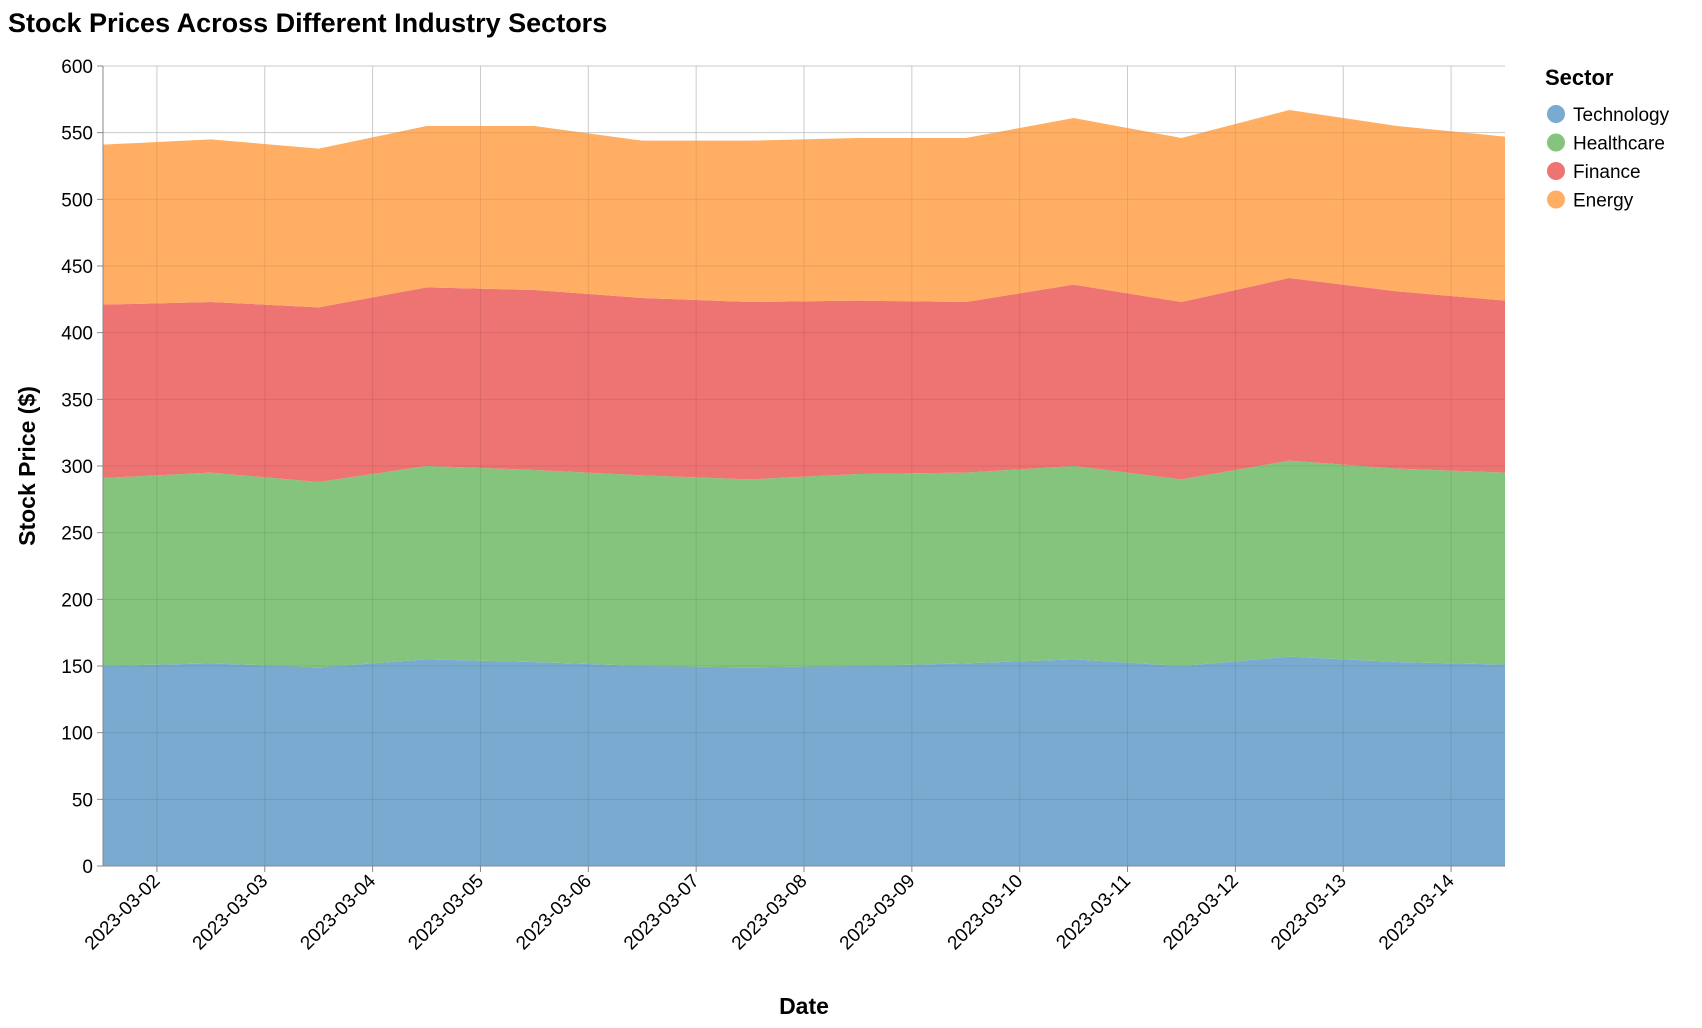 The height and width of the screenshot is (1028, 1702). Describe the element at coordinates (82, 800) in the screenshot. I see `y-tick-label: 50` at that location.